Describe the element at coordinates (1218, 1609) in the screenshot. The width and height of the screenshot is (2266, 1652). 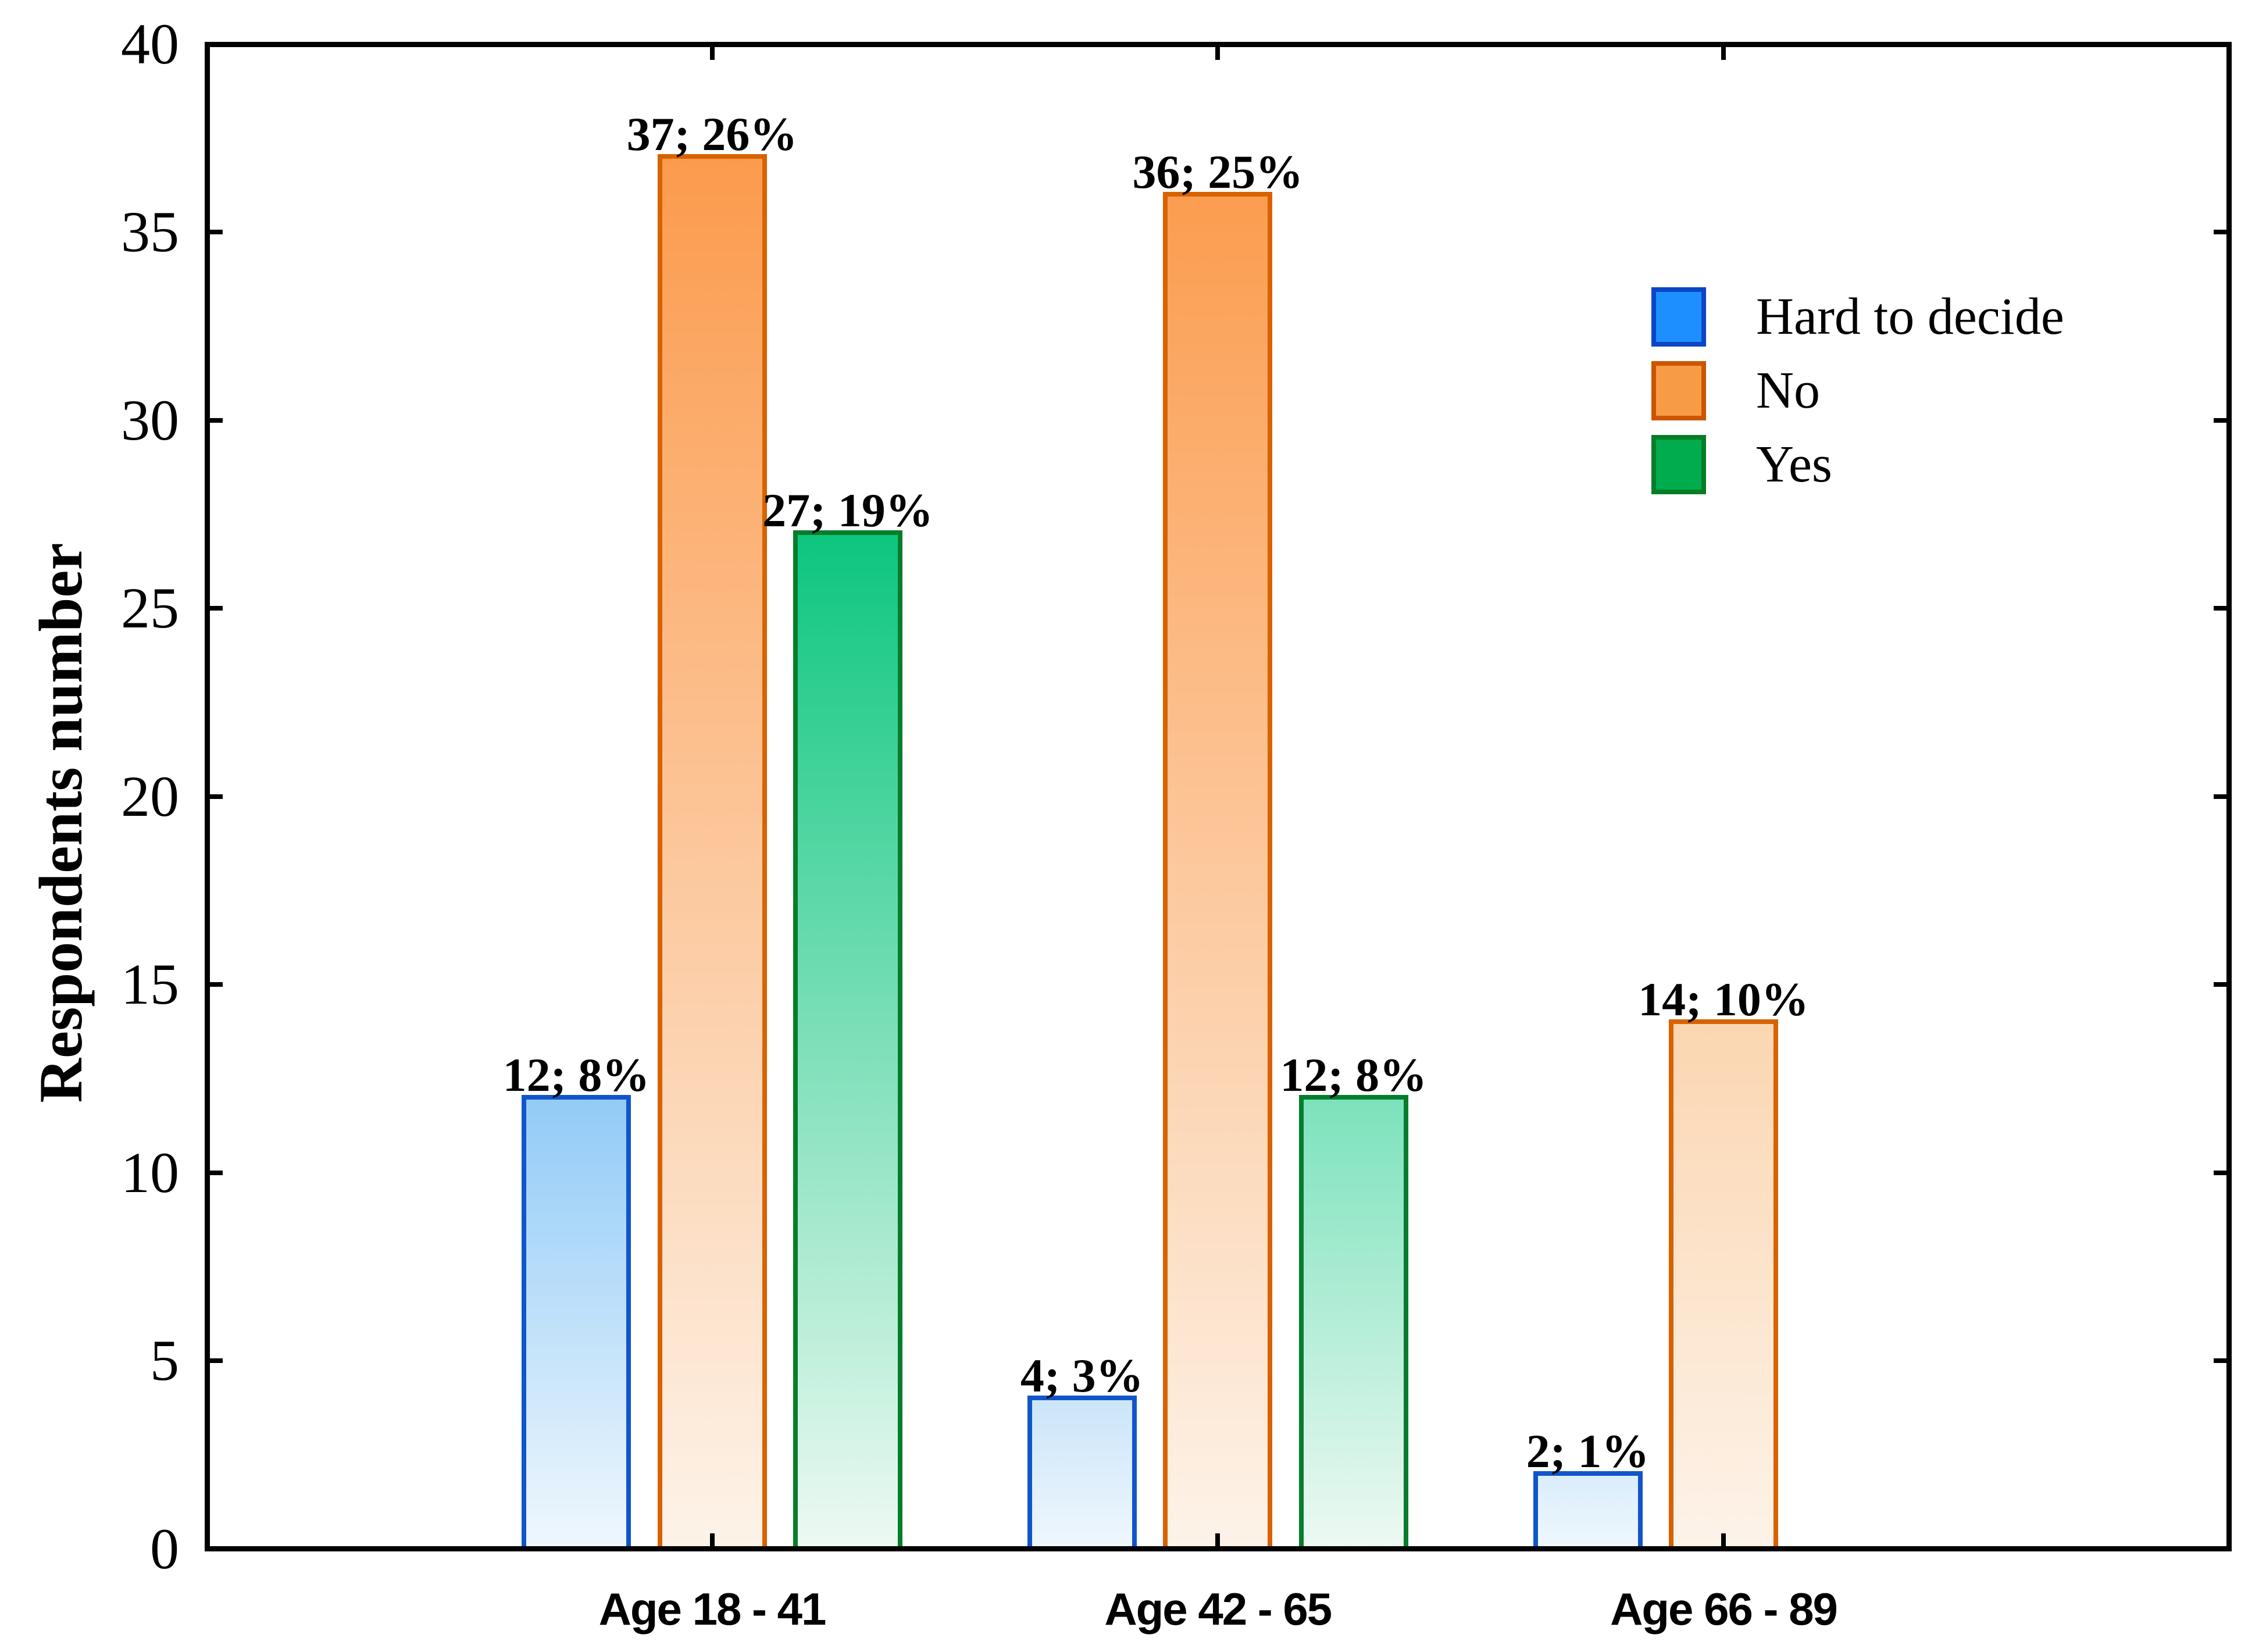
I see `x-axis-category-label: Age 42 - 65` at that location.